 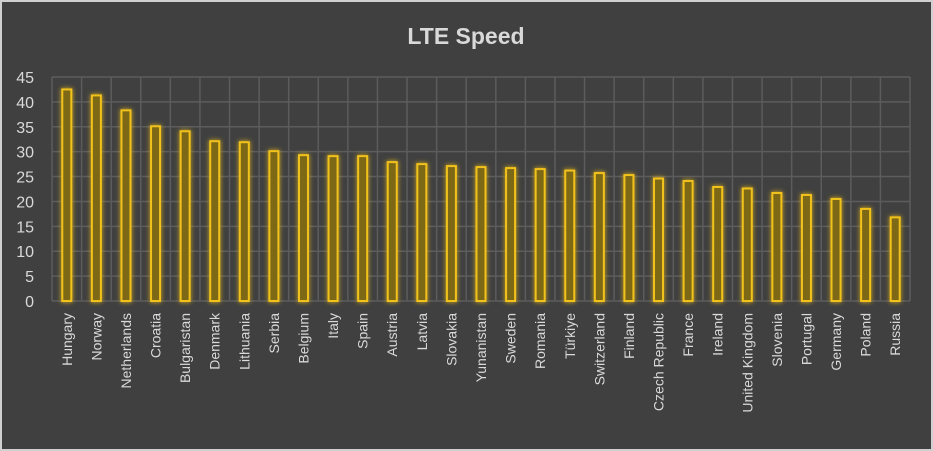 I want to click on x-tick-label: Slovakia, so click(x=451, y=339).